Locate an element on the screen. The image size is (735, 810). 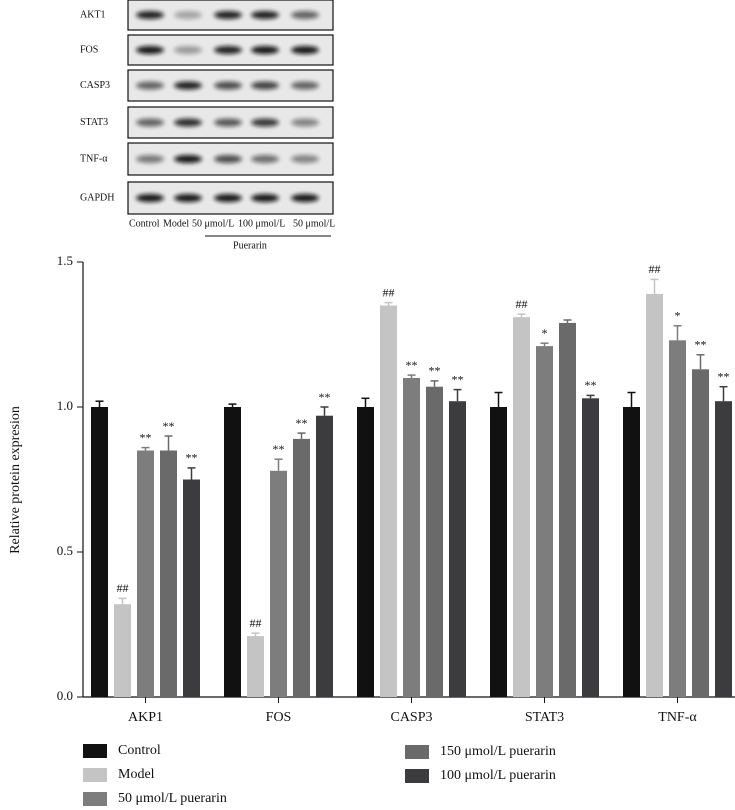
blot-lane-label: 50 μmol/L is located at coordinates (314, 223).